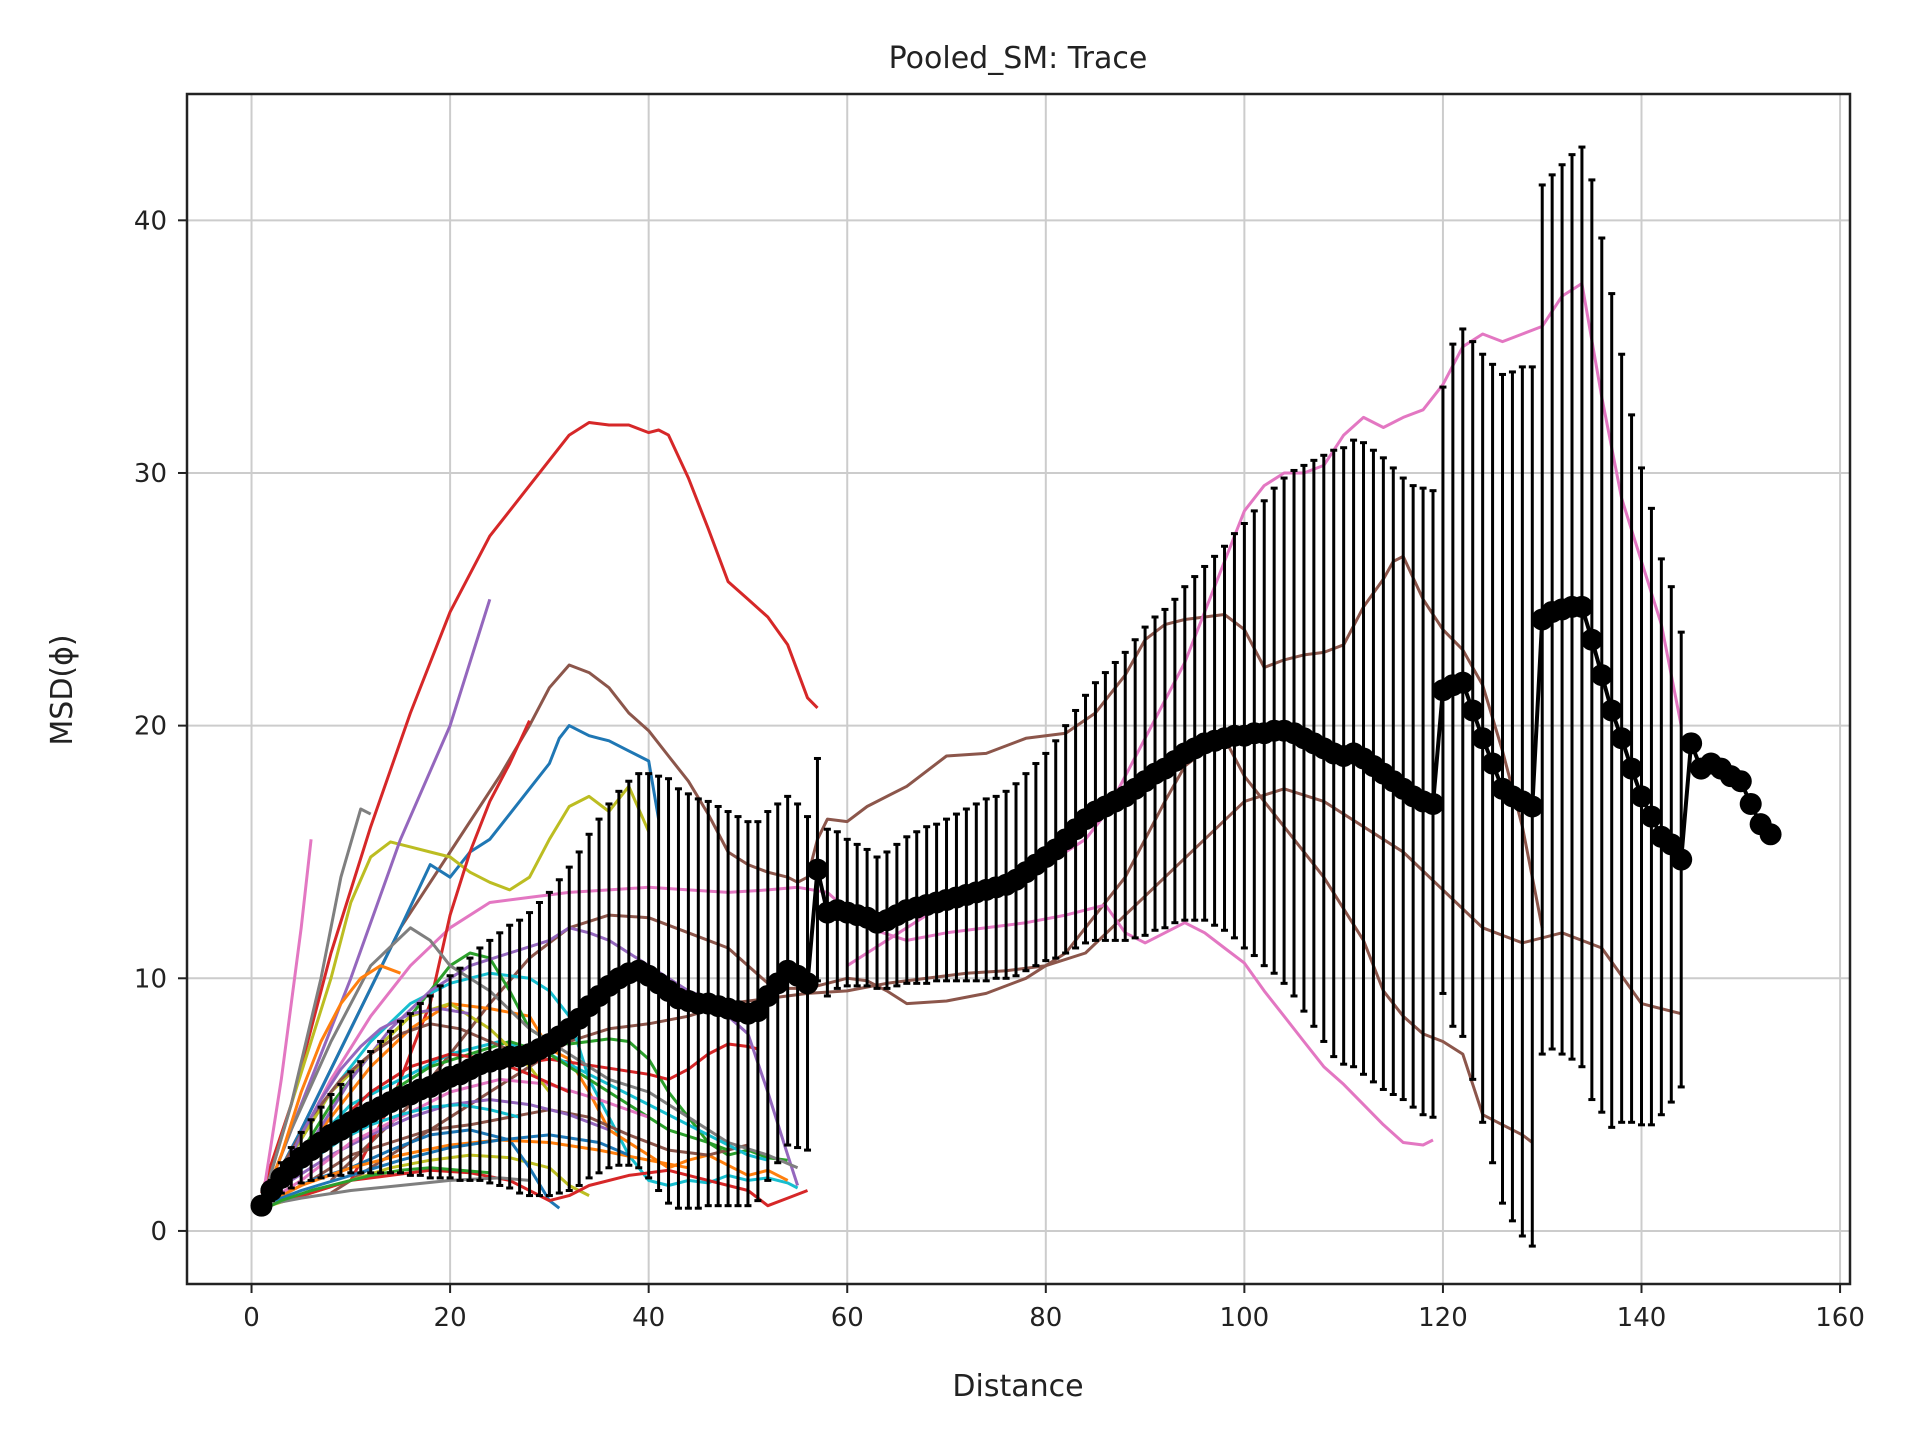 The width and height of the screenshot is (1920, 1440). What do you see at coordinates (1443, 1318) in the screenshot?
I see `x-tick-label: 120` at bounding box center [1443, 1318].